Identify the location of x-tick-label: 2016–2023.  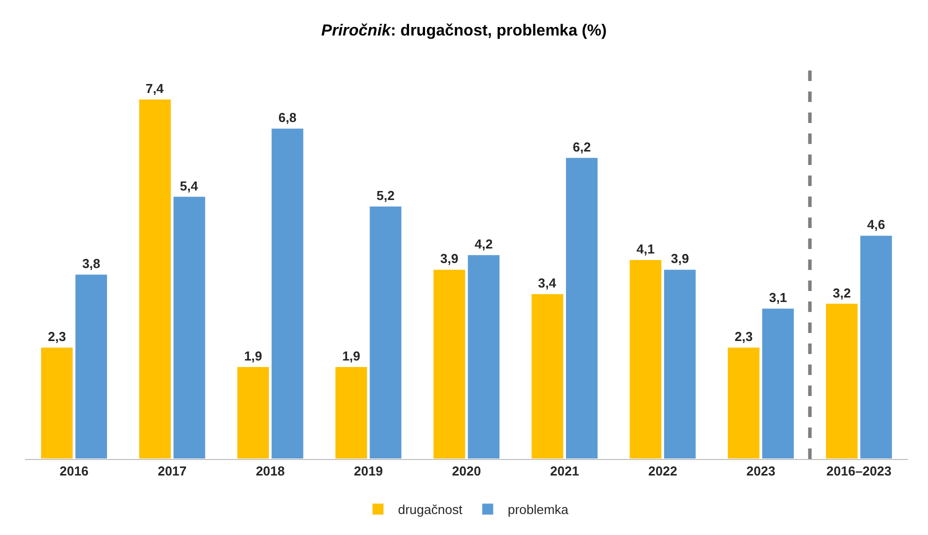
(859, 471).